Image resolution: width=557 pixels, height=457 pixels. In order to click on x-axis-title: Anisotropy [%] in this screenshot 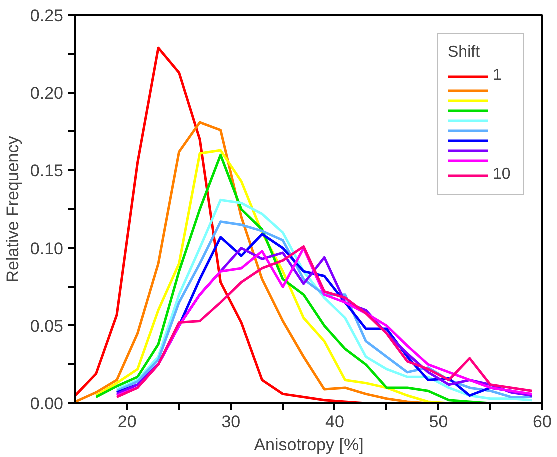, I will do `click(309, 445)`.